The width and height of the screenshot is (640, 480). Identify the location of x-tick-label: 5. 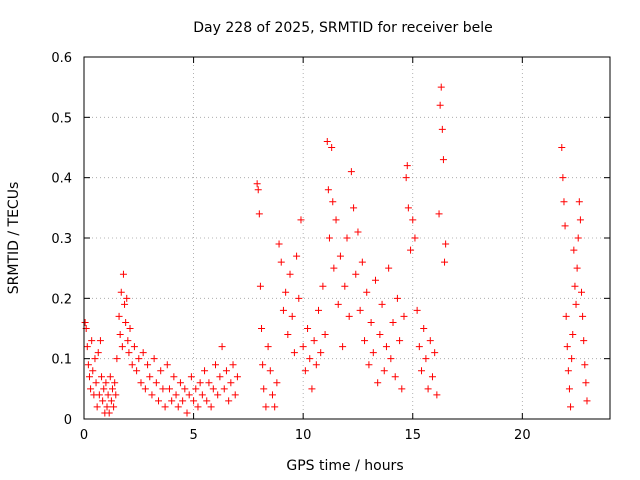
(193, 435).